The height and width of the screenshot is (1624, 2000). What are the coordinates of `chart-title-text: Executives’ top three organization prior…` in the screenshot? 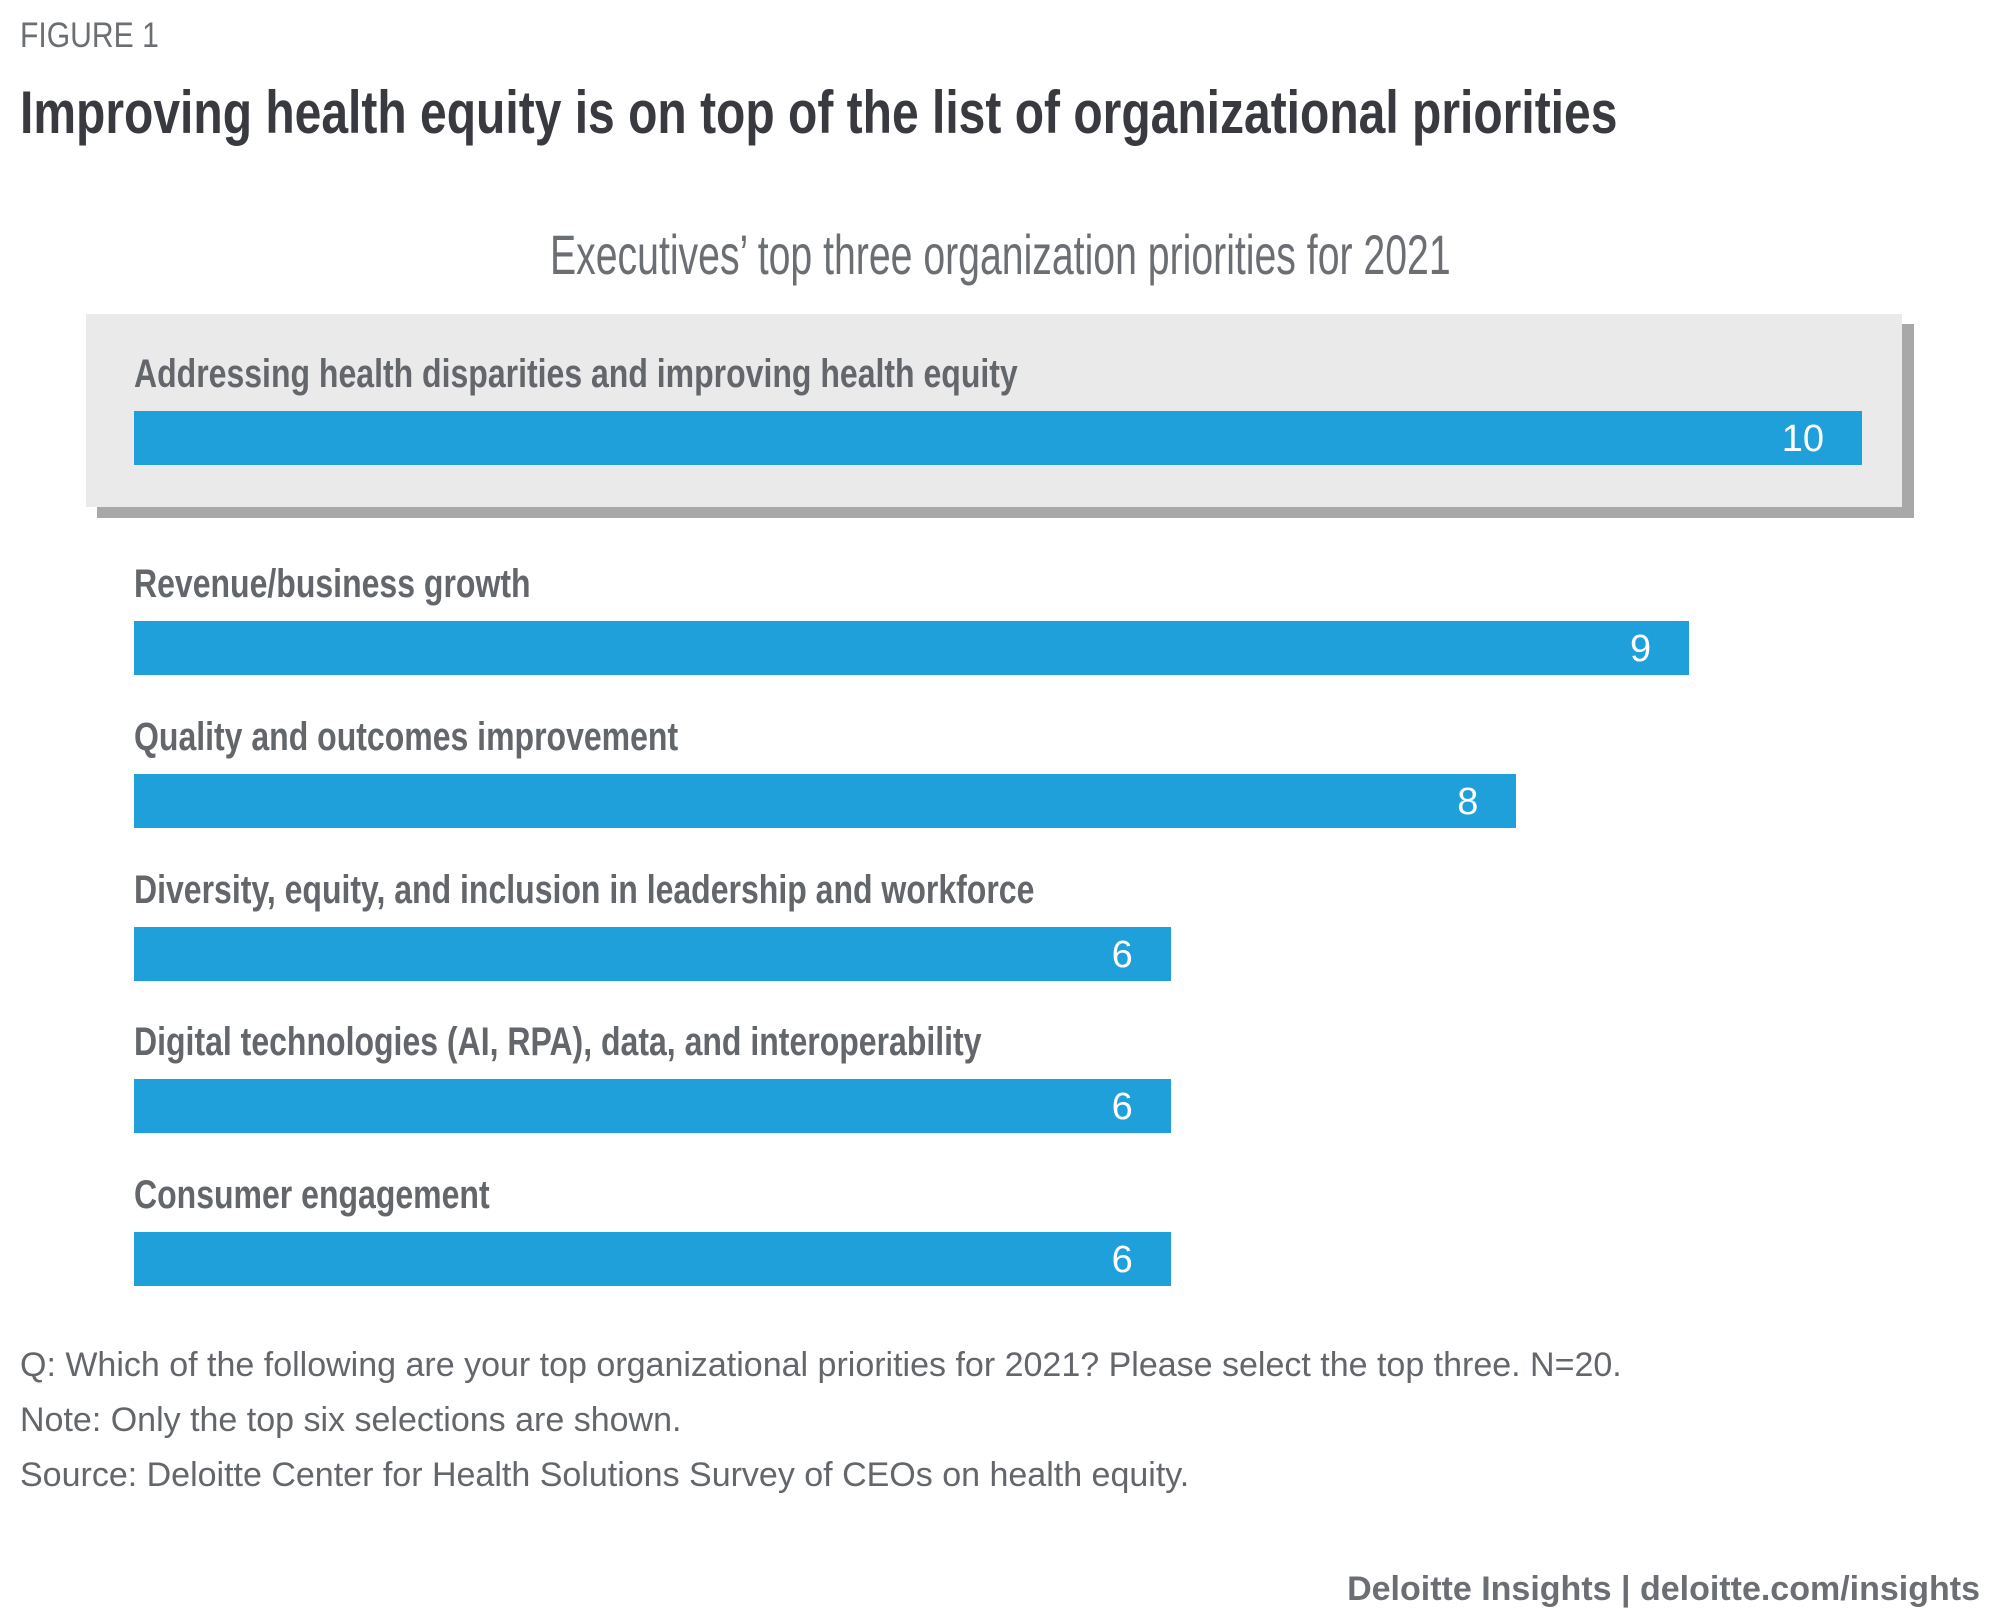 It's located at (1000, 254).